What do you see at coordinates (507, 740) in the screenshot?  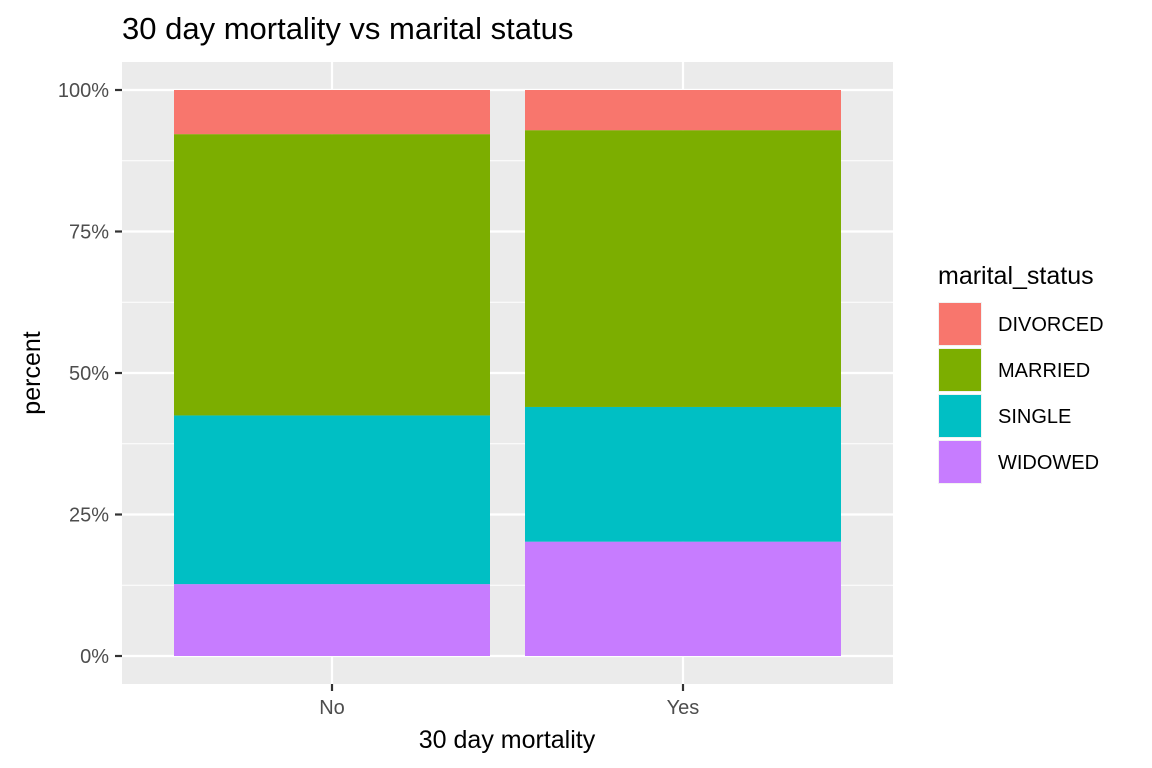 I see `x-axis-title: 30 day mortality` at bounding box center [507, 740].